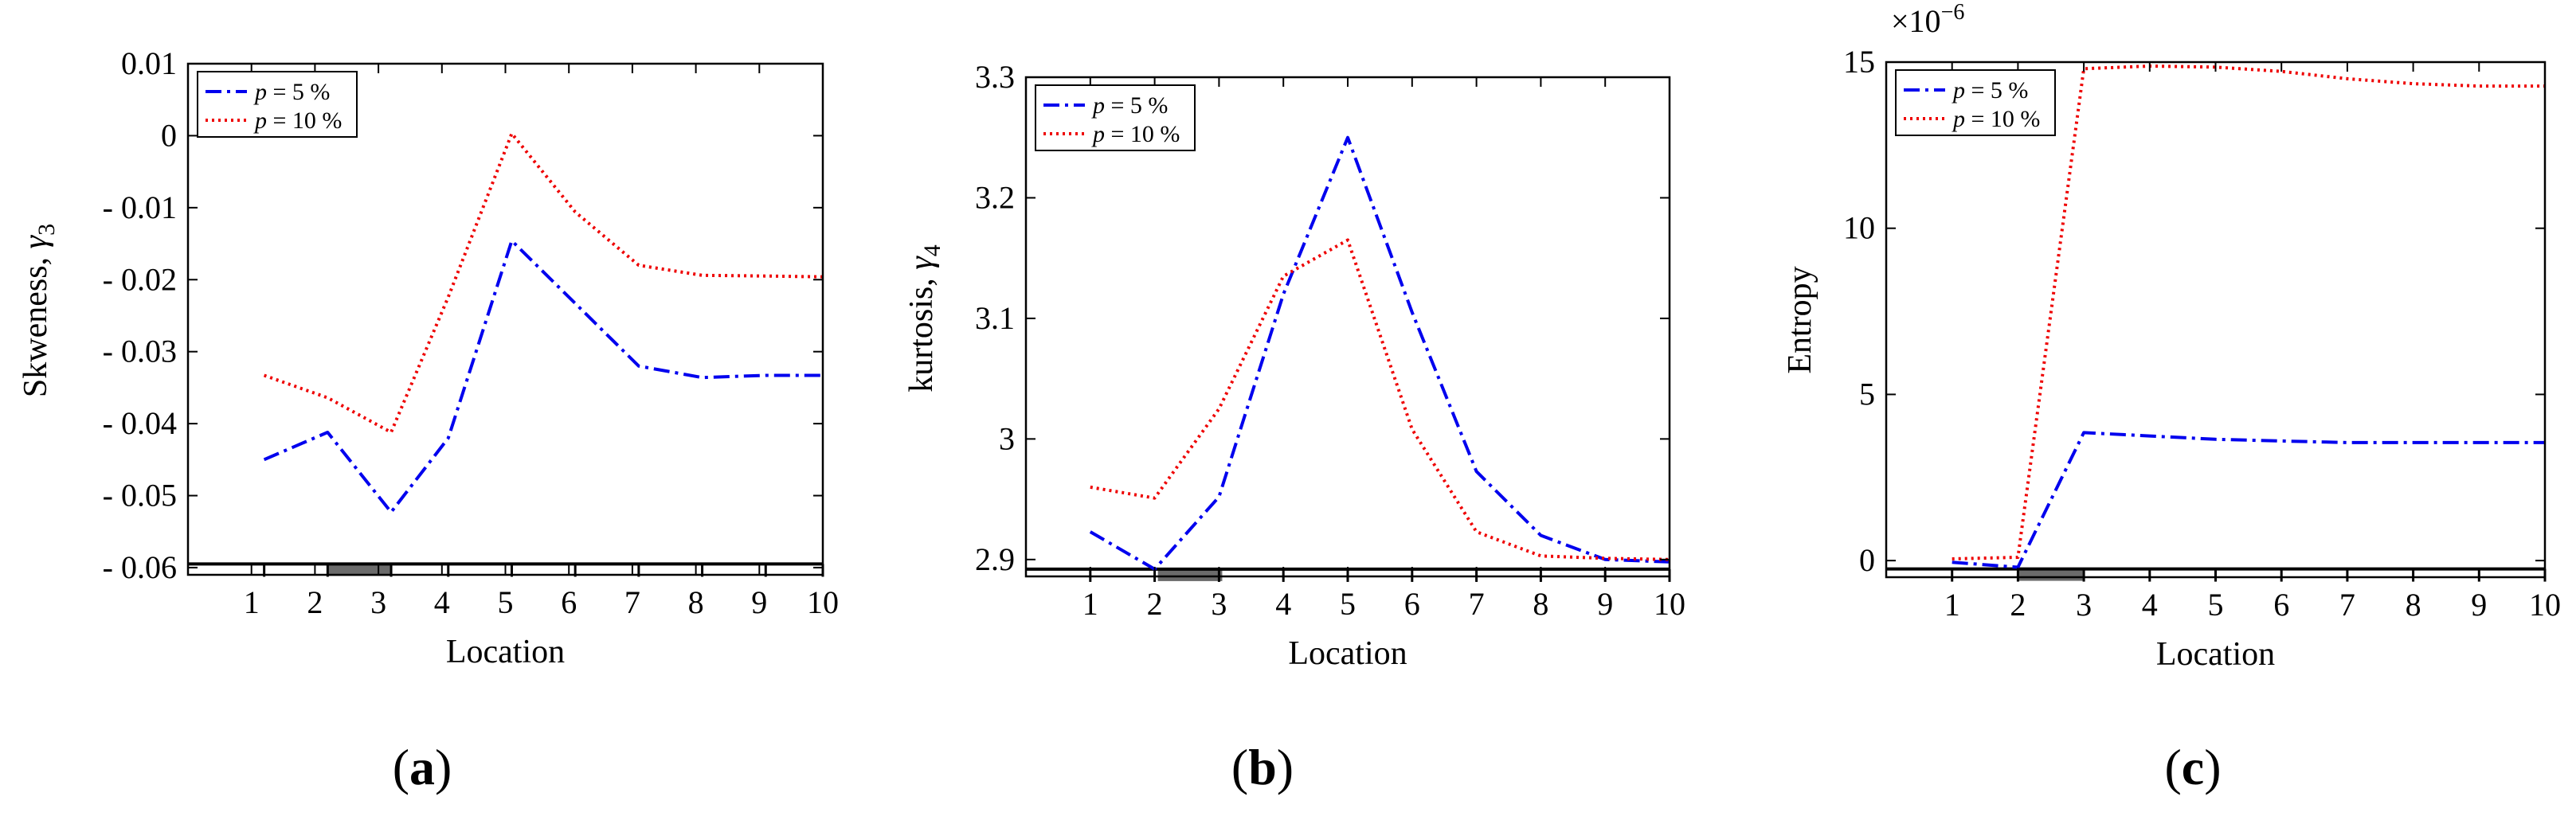 The width and height of the screenshot is (2576, 824). Describe the element at coordinates (1859, 228) in the screenshot. I see `y-tick-label: 10` at that location.